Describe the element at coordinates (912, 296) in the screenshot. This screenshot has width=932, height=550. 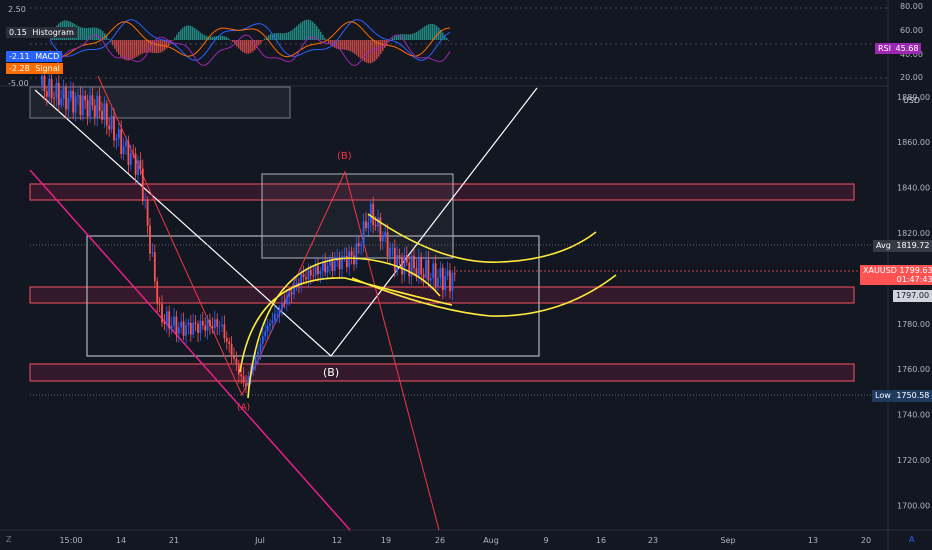
I see `line-price-tag: 1797.00` at that location.